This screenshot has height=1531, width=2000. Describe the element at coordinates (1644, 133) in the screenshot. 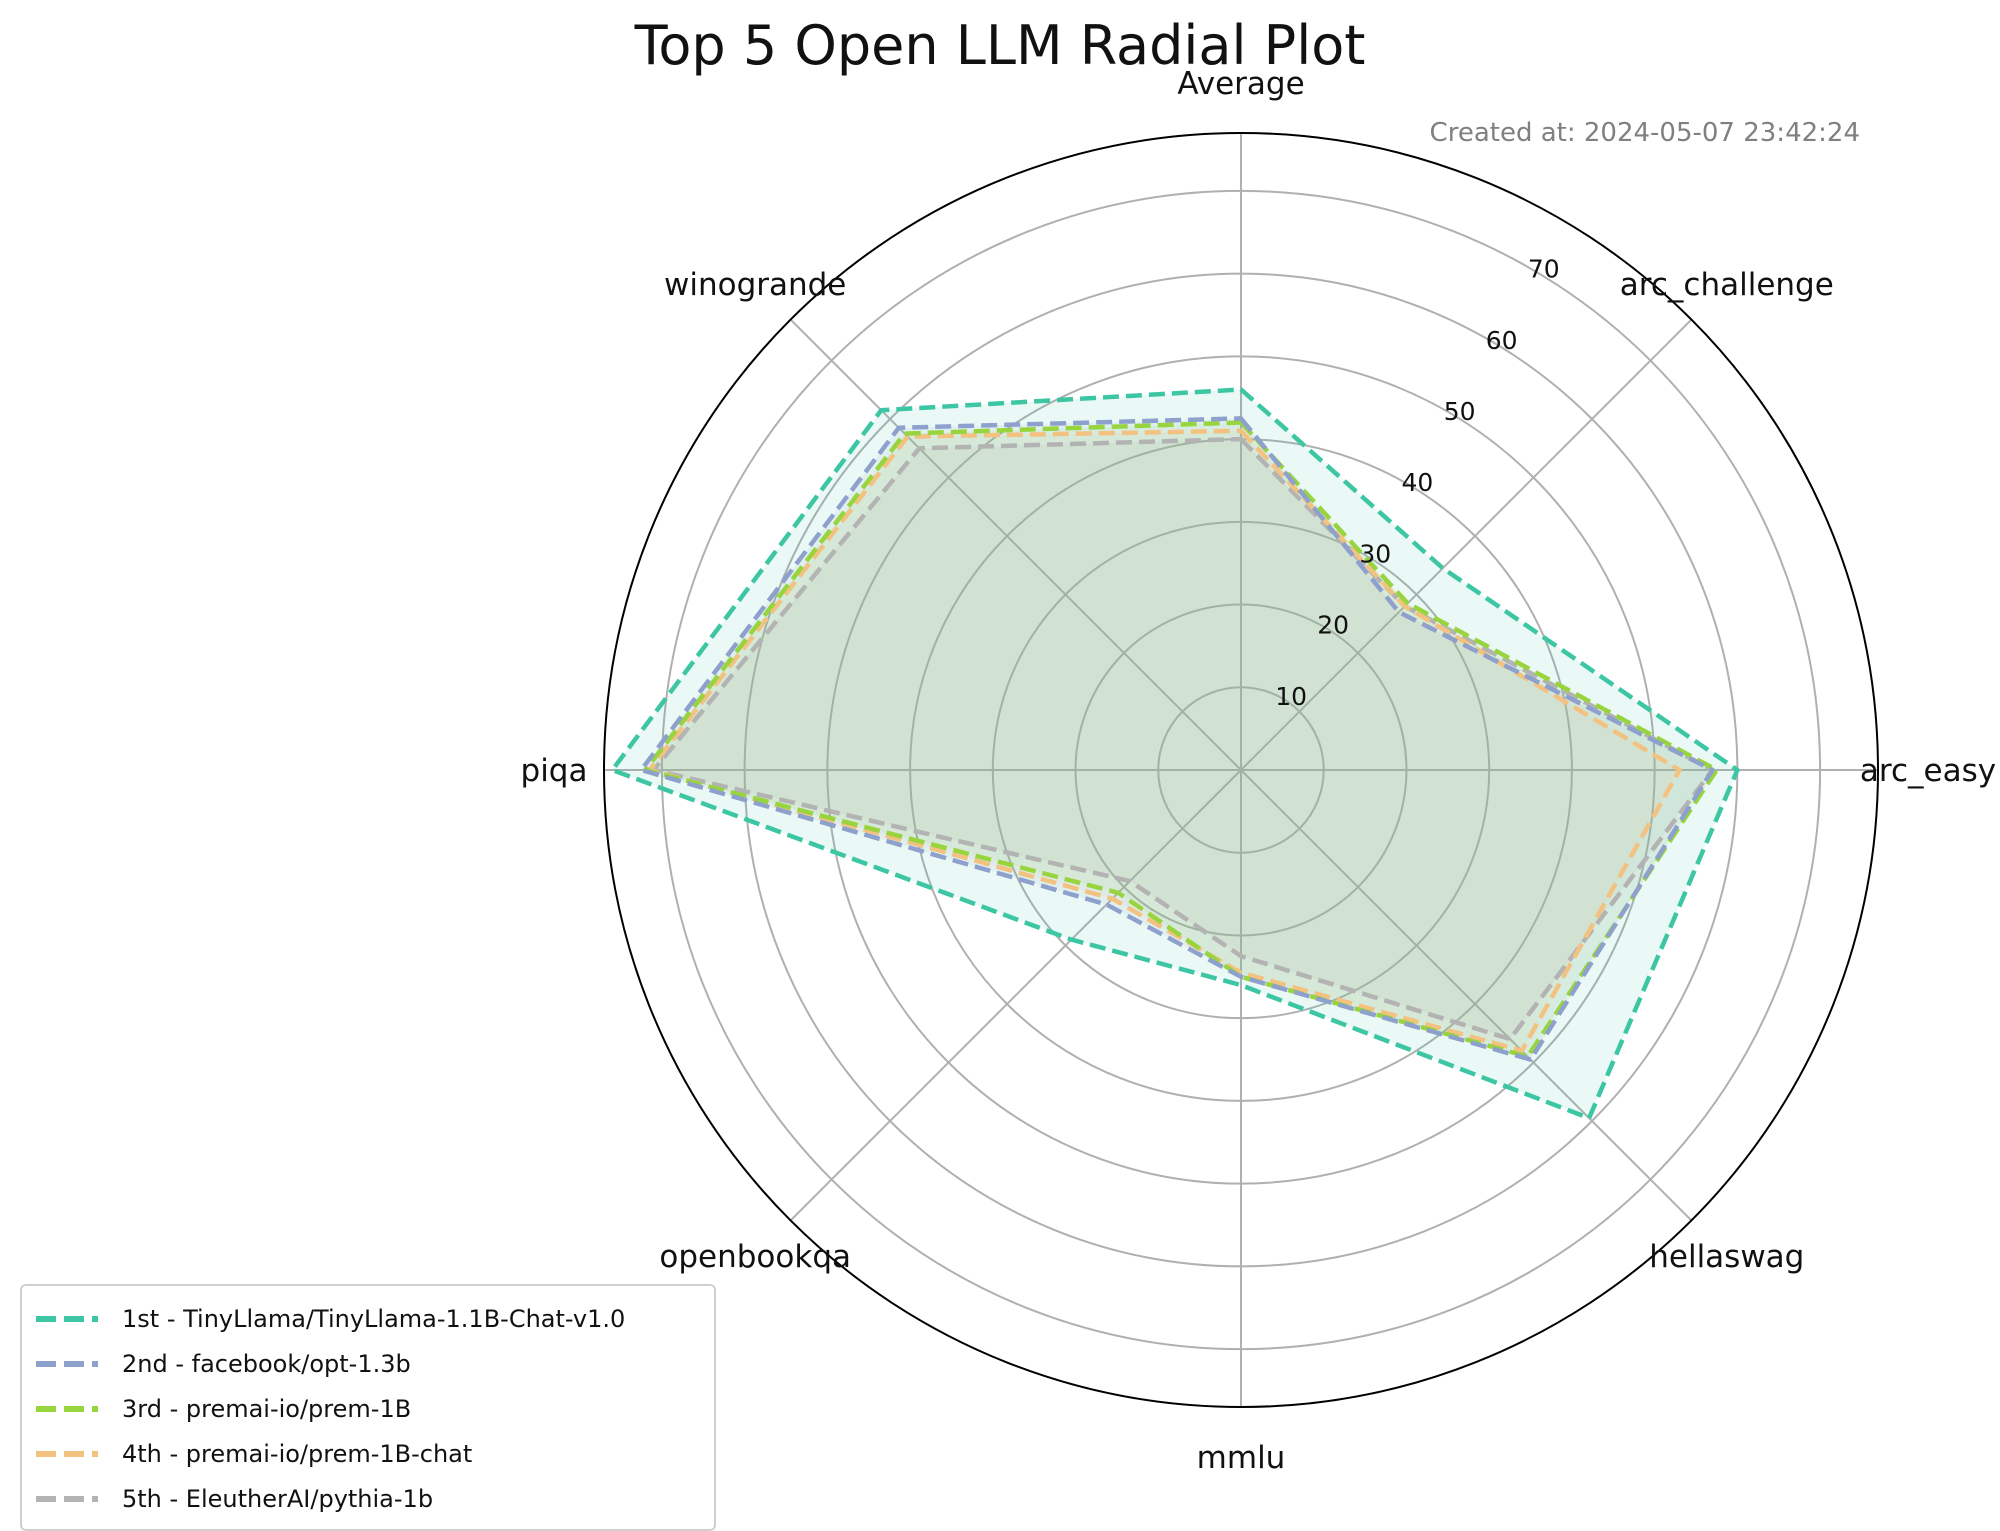

I see `created-at-annotation: Created at: 2024-05-07 23:42:24` at that location.